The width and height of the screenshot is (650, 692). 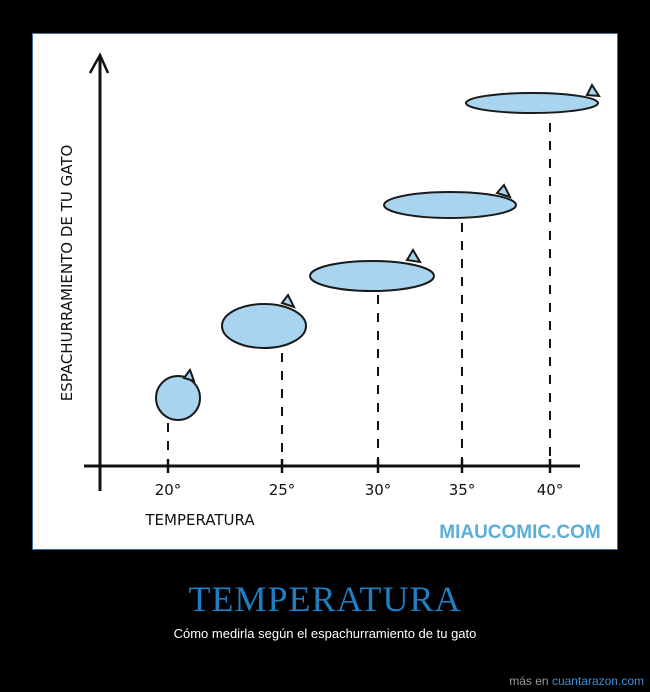 I want to click on footer: más en cuantarazon.com, so click(x=576, y=681).